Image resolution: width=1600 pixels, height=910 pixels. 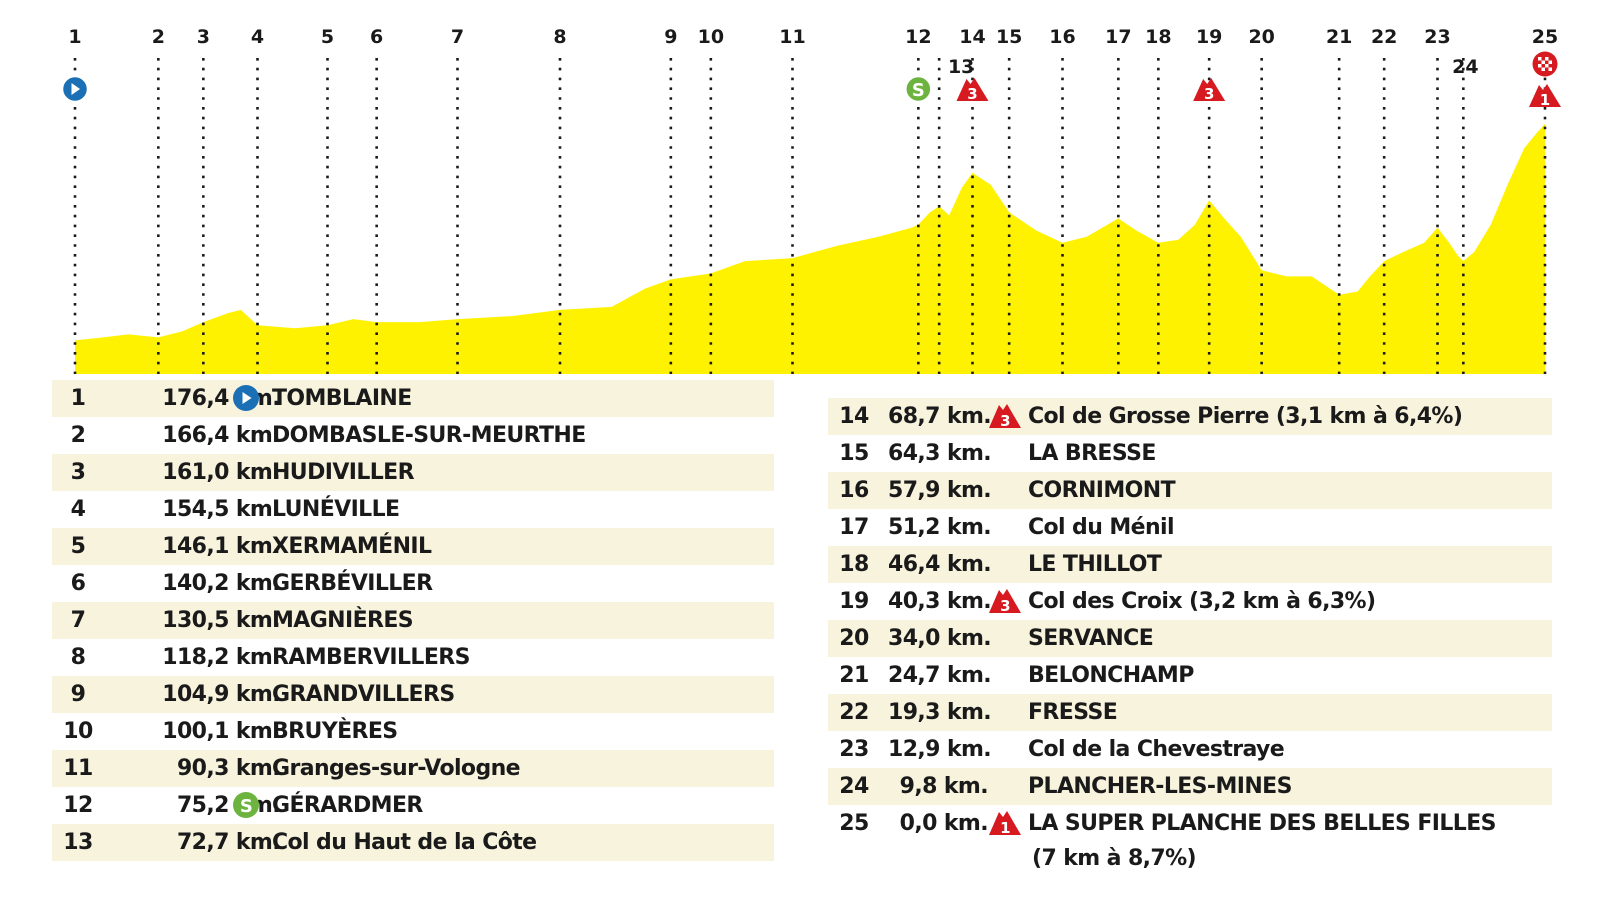 I want to click on waypoint-number: 17, so click(x=854, y=527).